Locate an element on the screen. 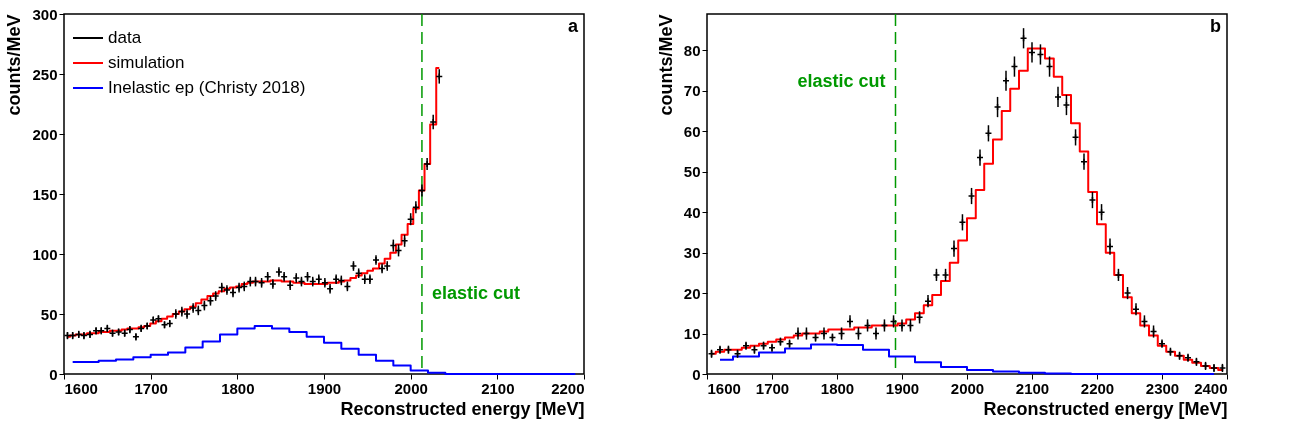 The width and height of the screenshot is (1290, 438). y-tick-label: 70 is located at coordinates (692, 91).